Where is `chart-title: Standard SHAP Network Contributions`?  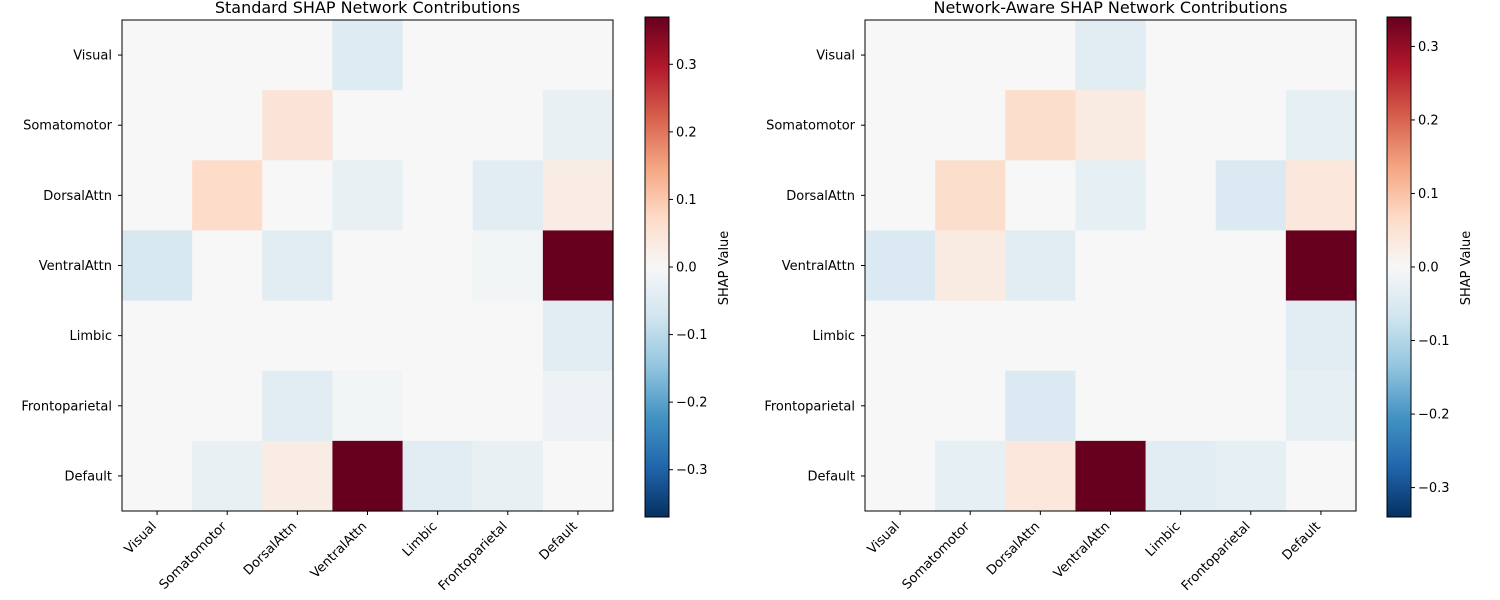 chart-title: Standard SHAP Network Contributions is located at coordinates (367, 8).